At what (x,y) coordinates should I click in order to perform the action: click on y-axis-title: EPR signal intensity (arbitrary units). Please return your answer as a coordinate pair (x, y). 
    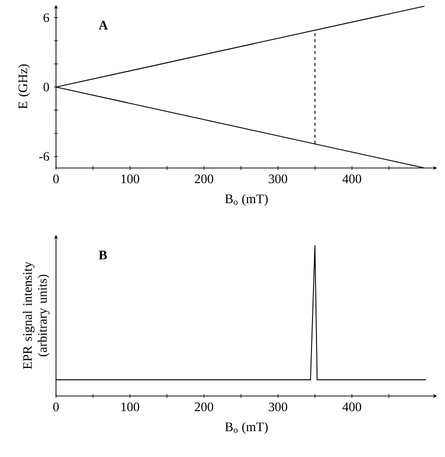
    Looking at the image, I should click on (36, 316).